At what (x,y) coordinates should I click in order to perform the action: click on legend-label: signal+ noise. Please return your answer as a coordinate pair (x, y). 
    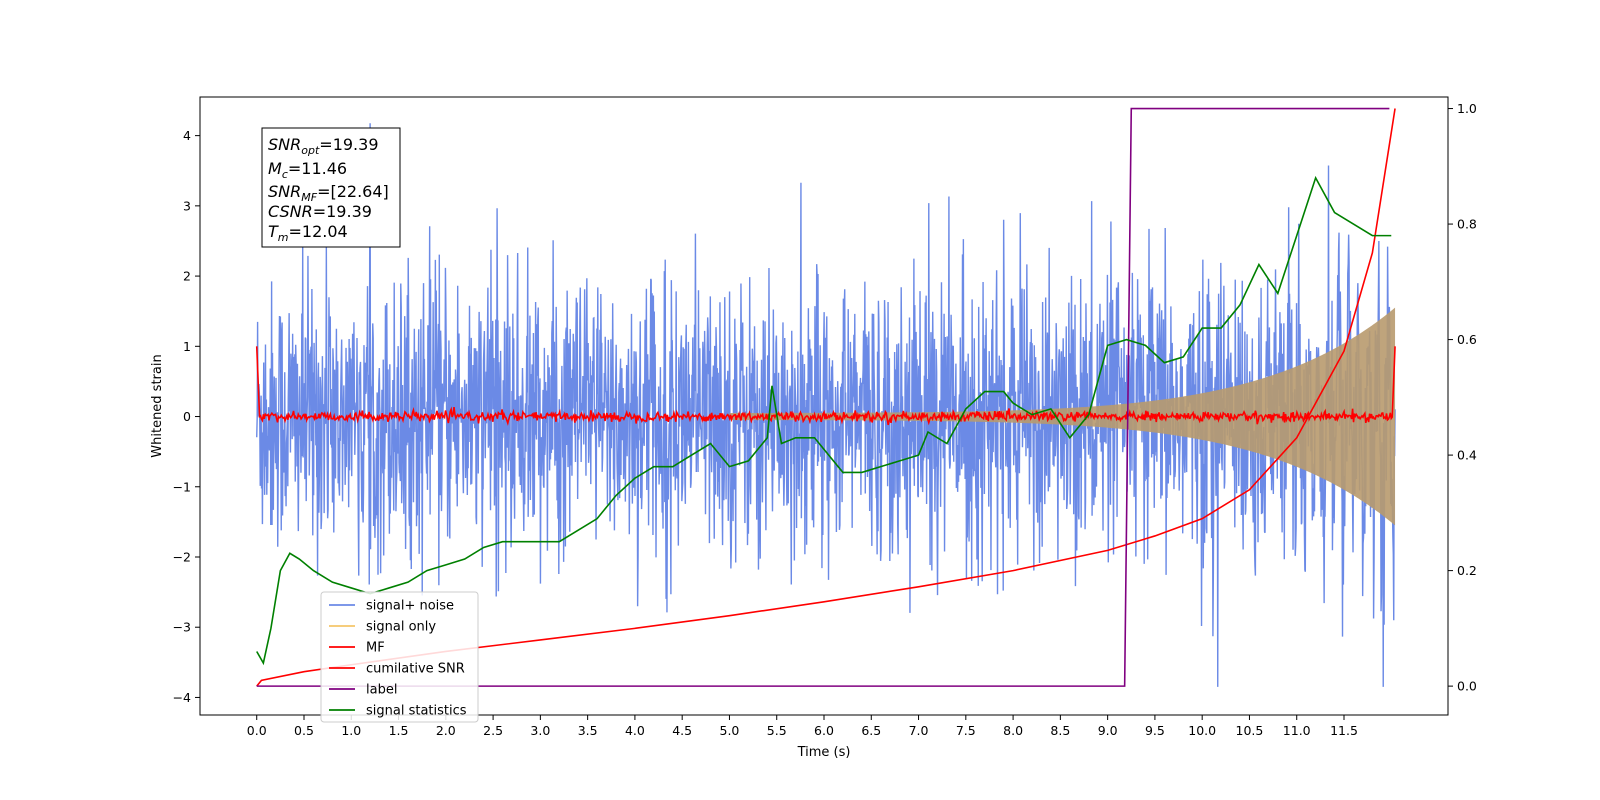
    Looking at the image, I should click on (410, 606).